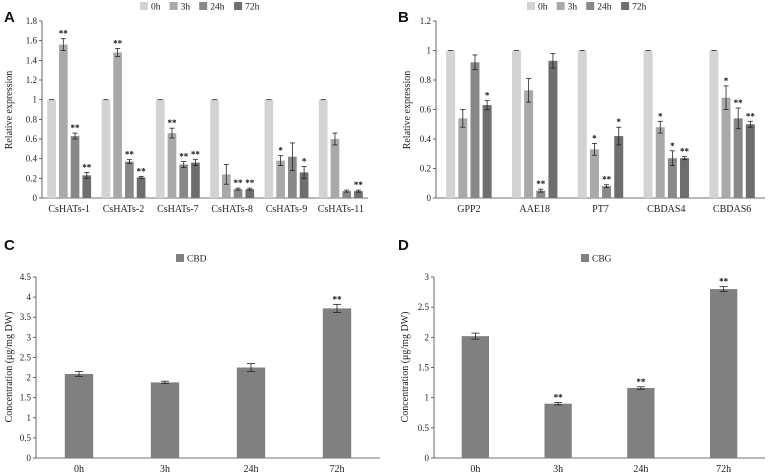 The height and width of the screenshot is (476, 784). I want to click on y-axis-label: Concentration (μg/mg DW), so click(405, 367).